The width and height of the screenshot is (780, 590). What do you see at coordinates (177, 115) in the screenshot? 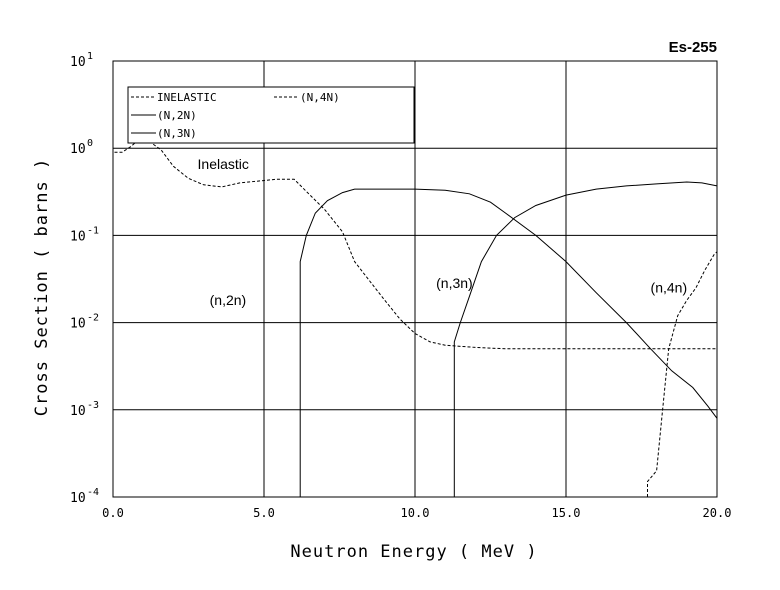
I see `legend-label: (N,2N)` at bounding box center [177, 115].